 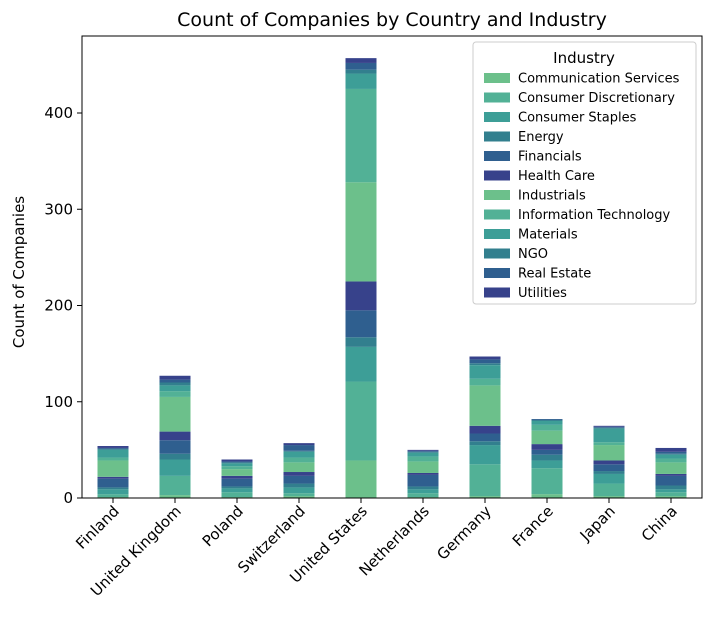 I want to click on y-tick-label: 300, so click(x=58, y=209).